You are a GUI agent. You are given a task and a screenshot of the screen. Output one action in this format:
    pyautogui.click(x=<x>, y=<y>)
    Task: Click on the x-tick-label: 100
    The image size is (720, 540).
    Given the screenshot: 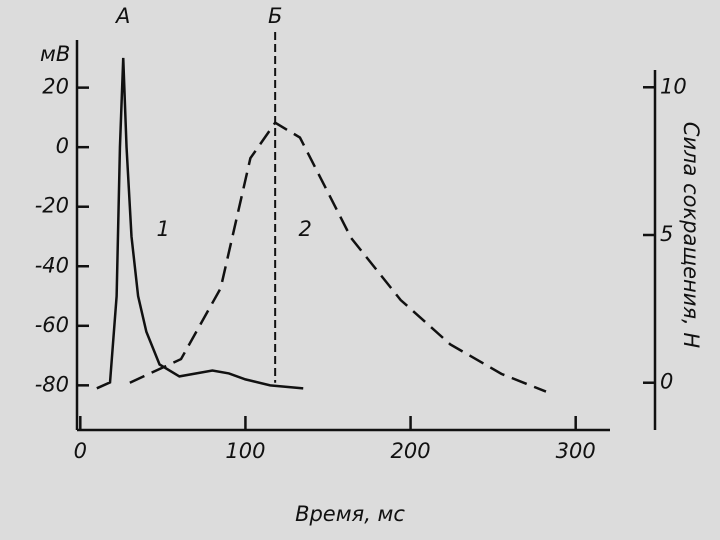 What is the action you would take?
    pyautogui.click(x=245, y=451)
    